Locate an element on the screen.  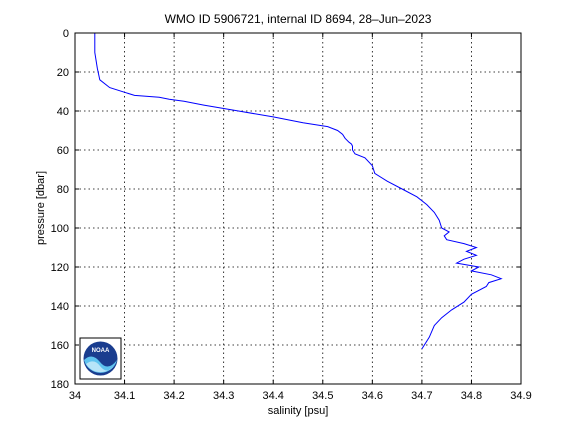
y-tick-label: 140 is located at coordinates (60, 307).